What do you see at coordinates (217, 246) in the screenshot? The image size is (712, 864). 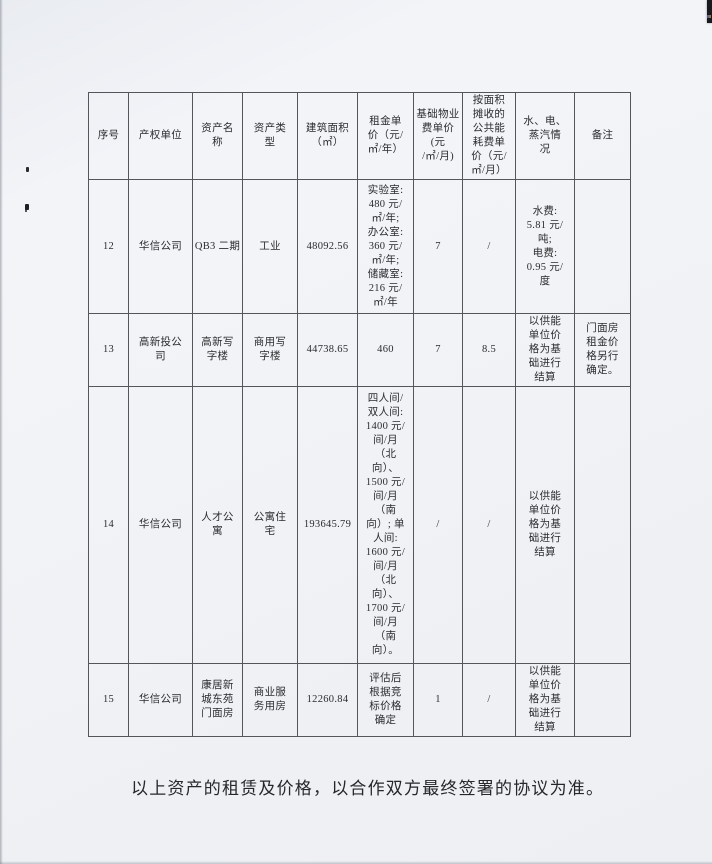 I see `table-cell: QB3 二期` at bounding box center [217, 246].